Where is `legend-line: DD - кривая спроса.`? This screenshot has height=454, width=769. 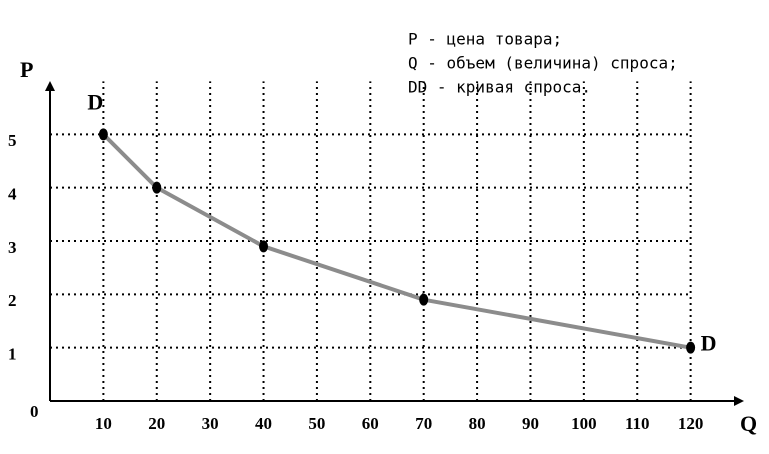 legend-line: DD - кривая спроса. is located at coordinates (499, 87).